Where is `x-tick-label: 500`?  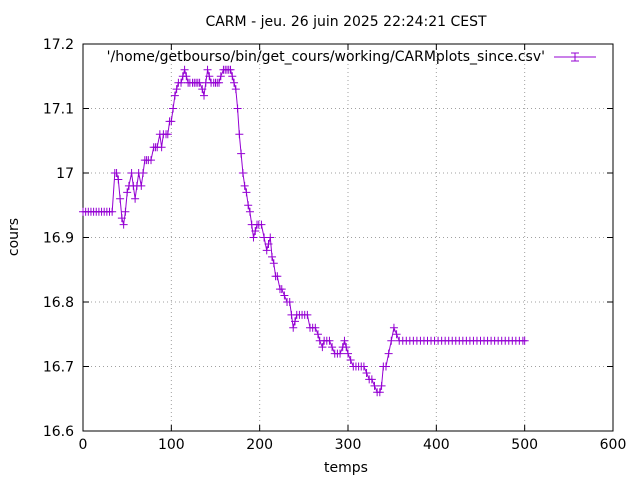
x-tick-label: 500 is located at coordinates (524, 445).